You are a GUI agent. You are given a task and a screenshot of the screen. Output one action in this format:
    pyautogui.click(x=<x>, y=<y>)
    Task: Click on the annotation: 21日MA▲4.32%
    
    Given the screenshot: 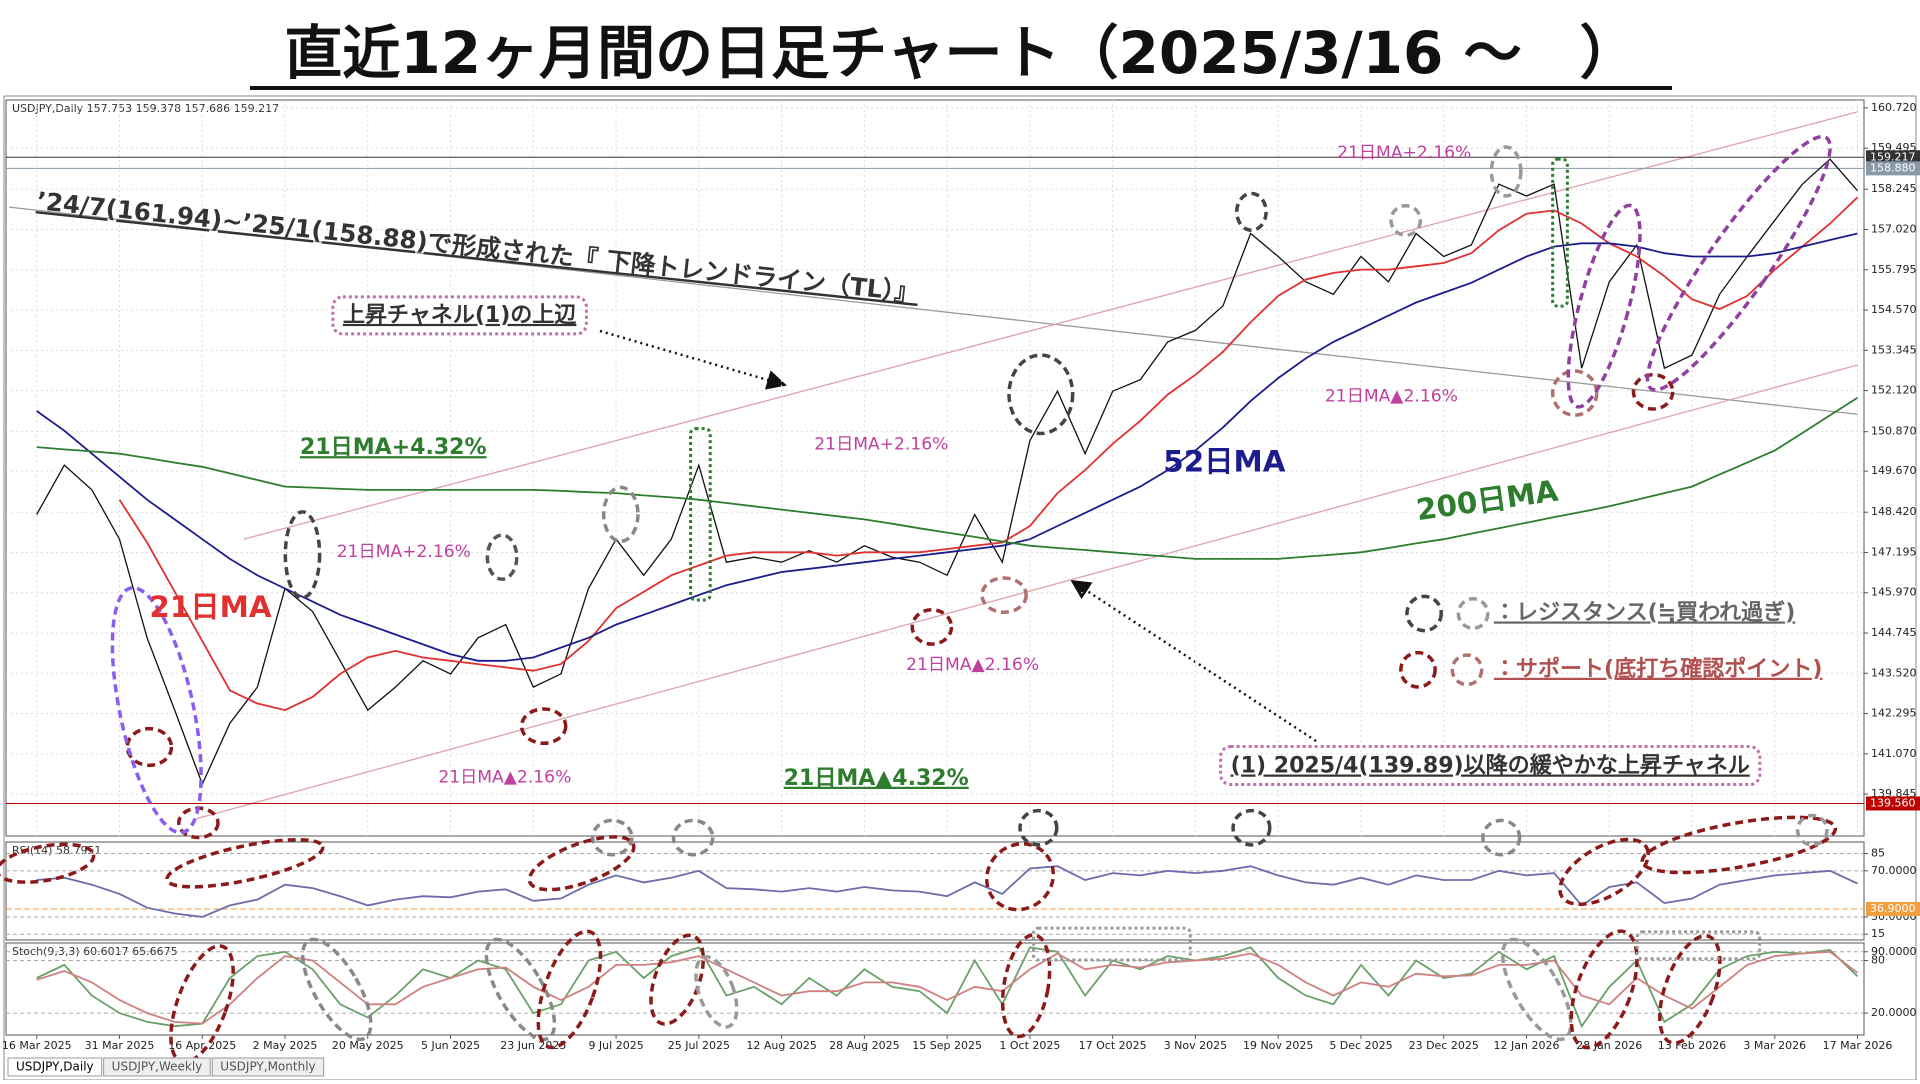 What is the action you would take?
    pyautogui.click(x=876, y=778)
    